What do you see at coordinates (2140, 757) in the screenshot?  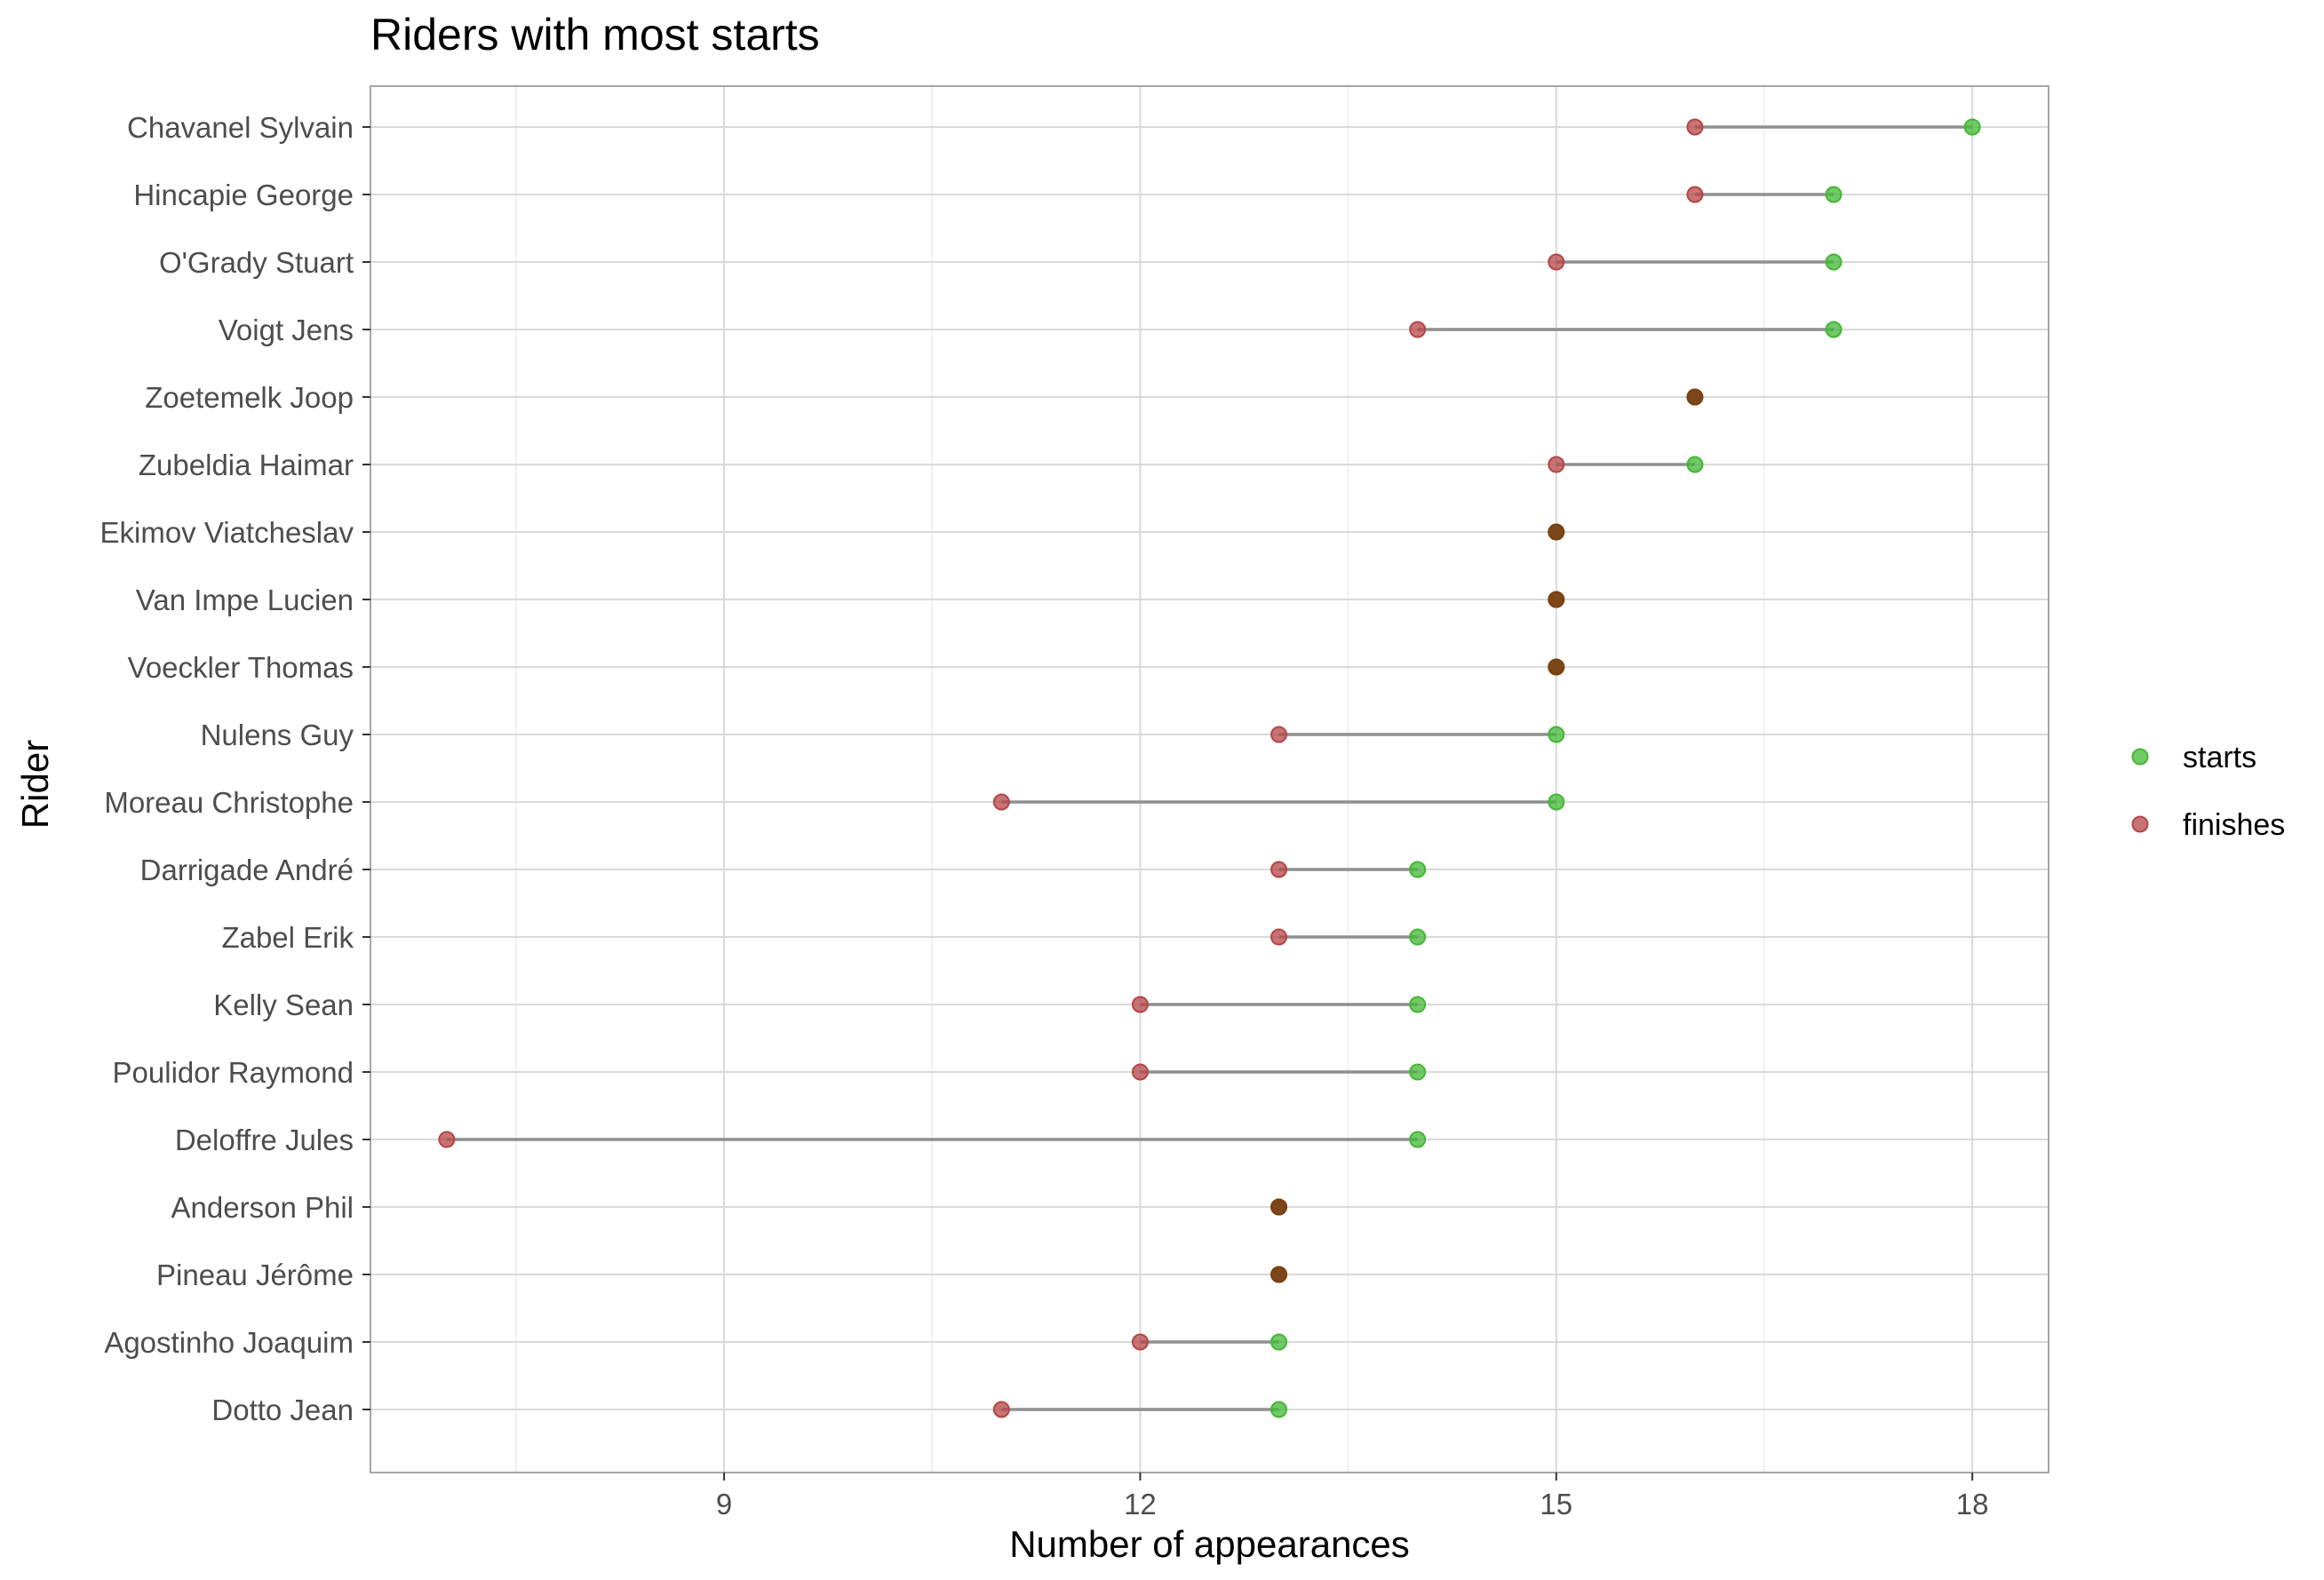 I see `legend-key-starts` at bounding box center [2140, 757].